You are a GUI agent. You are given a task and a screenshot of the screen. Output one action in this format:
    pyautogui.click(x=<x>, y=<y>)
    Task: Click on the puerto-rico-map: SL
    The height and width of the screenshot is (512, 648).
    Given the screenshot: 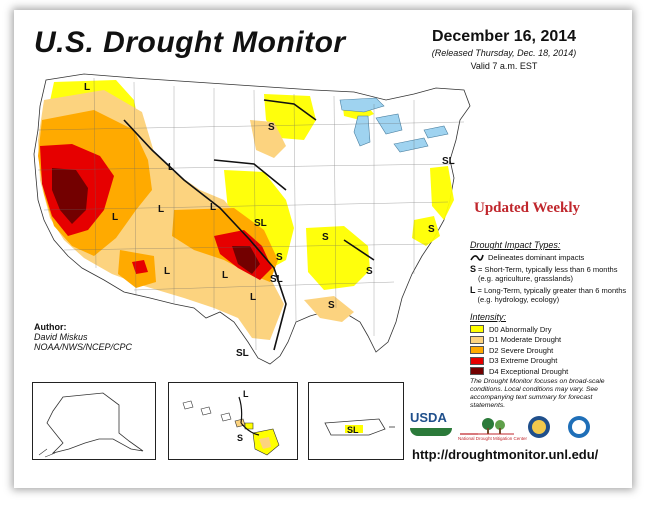 What is the action you would take?
    pyautogui.click(x=359, y=427)
    